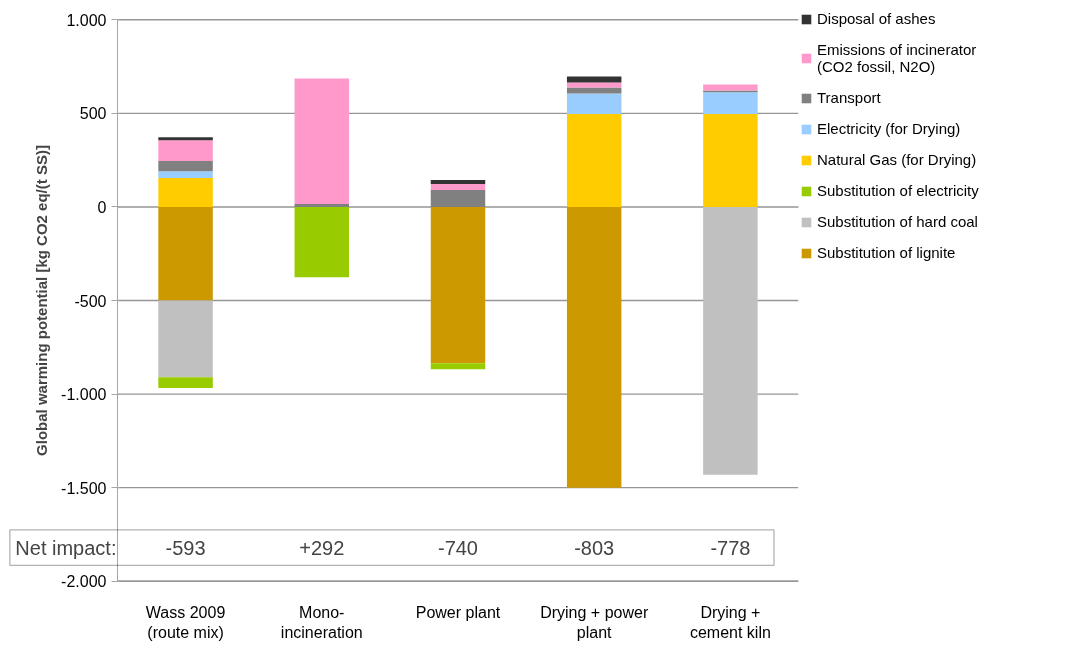 The height and width of the screenshot is (655, 1090). Describe the element at coordinates (185, 547) in the screenshot. I see `annotation: -593` at that location.